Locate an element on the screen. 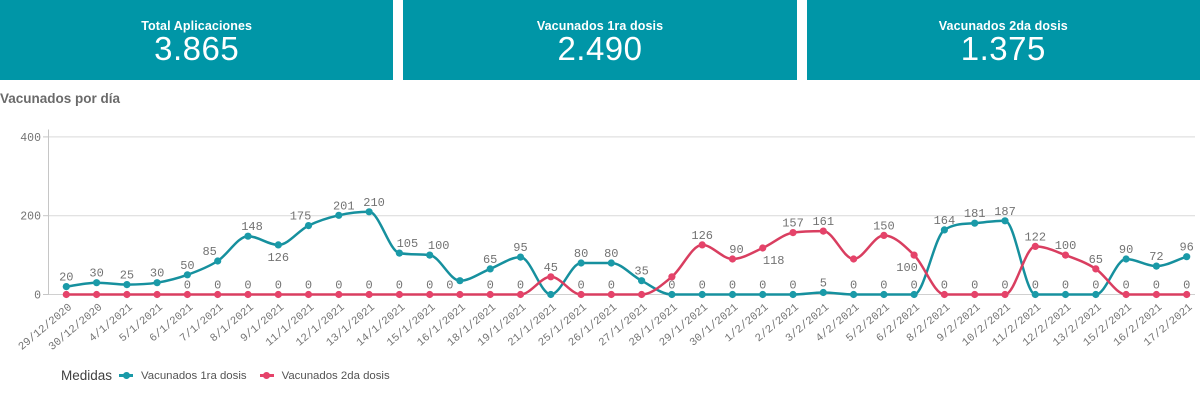  svg-text: 201 is located at coordinates (344, 206).